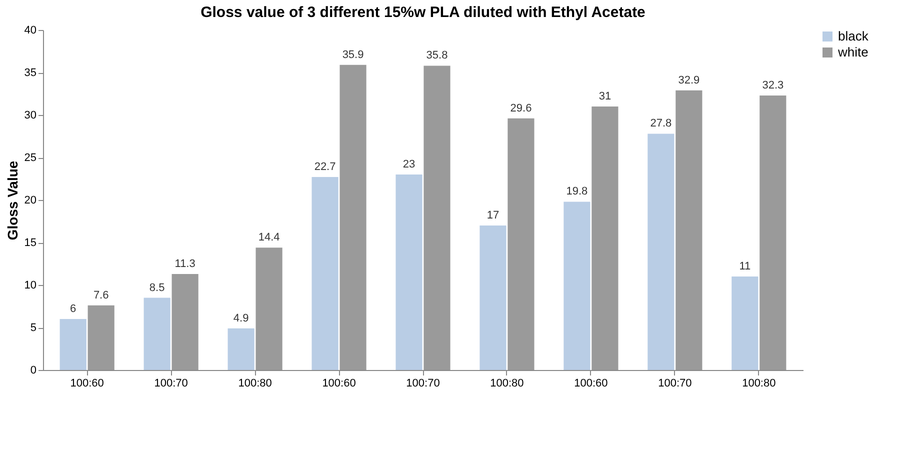  I want to click on data-label: 29.6, so click(521, 108).